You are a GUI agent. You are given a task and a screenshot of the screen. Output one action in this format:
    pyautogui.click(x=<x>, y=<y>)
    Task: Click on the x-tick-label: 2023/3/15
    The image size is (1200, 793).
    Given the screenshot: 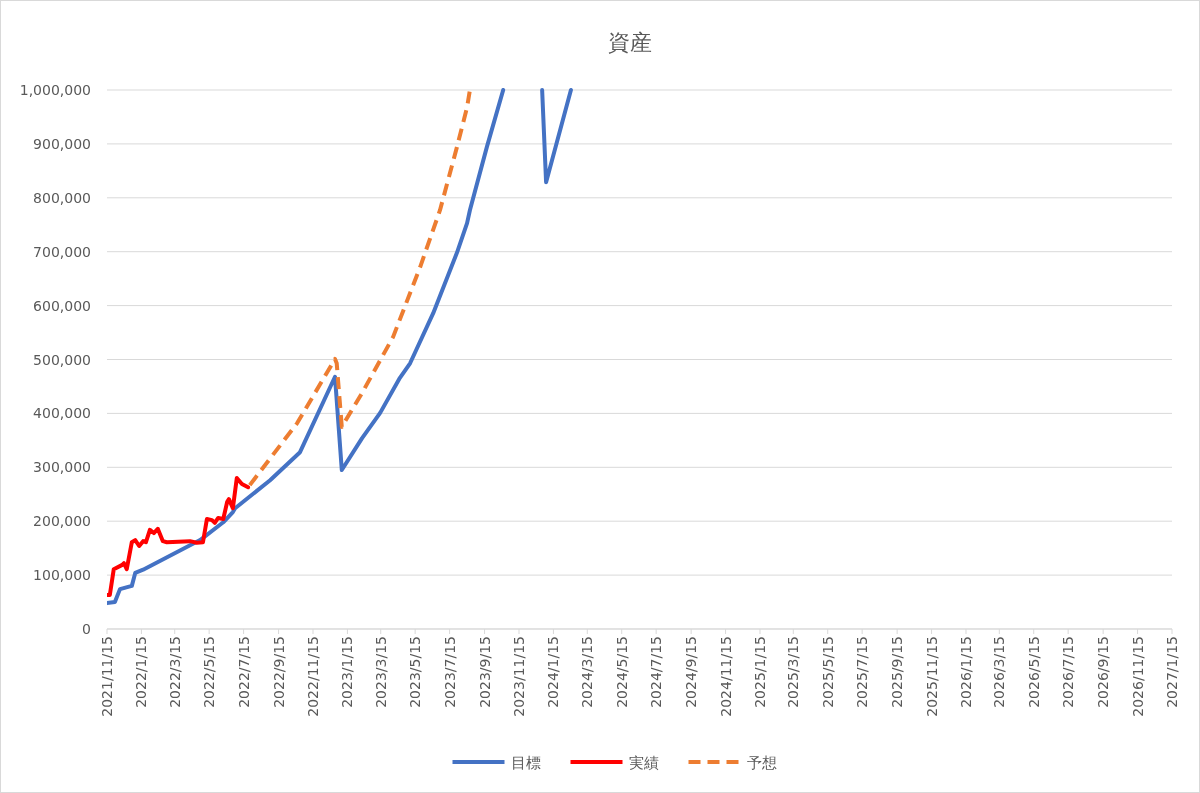 What is the action you would take?
    pyautogui.click(x=380, y=672)
    